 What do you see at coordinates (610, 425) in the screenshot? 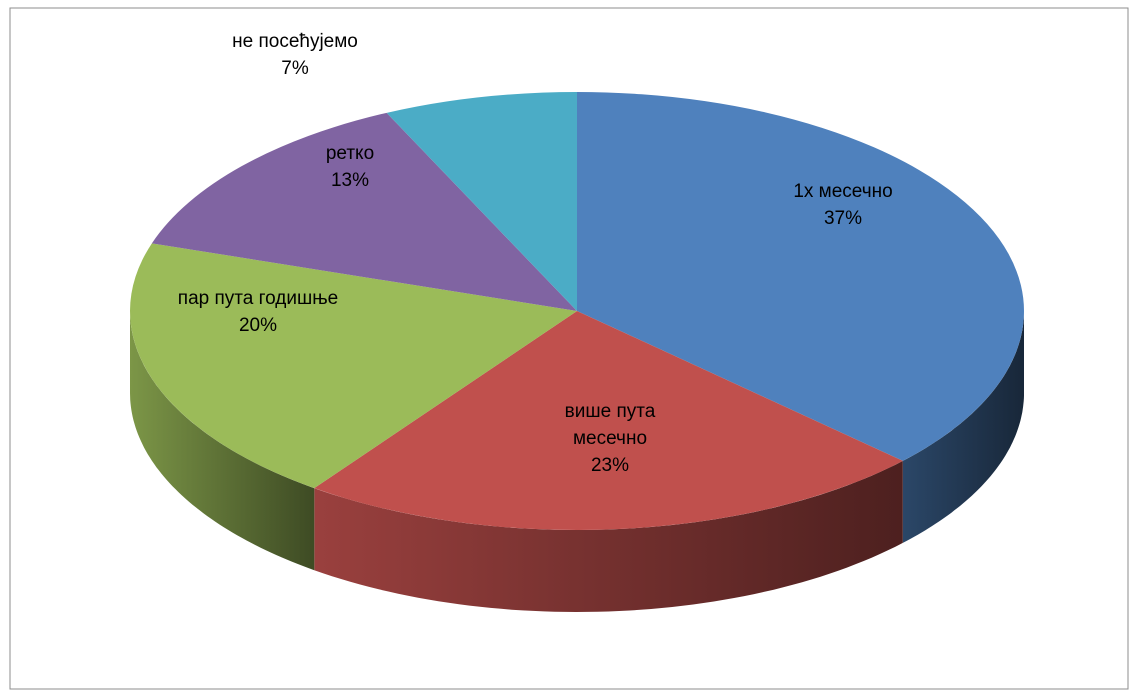
I see `category-label: више пута месечно` at bounding box center [610, 425].